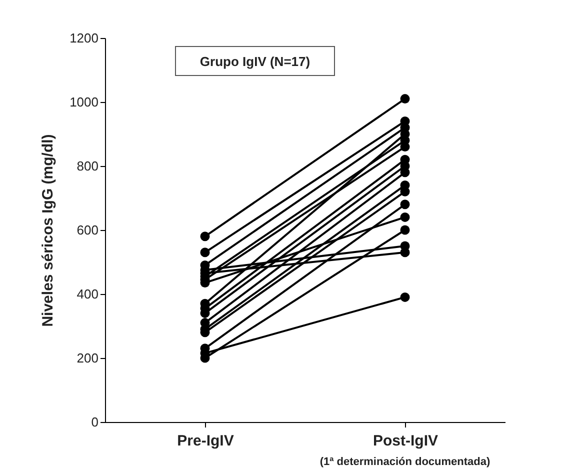 This screenshot has width=568, height=471. Describe the element at coordinates (205, 441) in the screenshot. I see `x-tick-label: Pre-IgIV` at that location.